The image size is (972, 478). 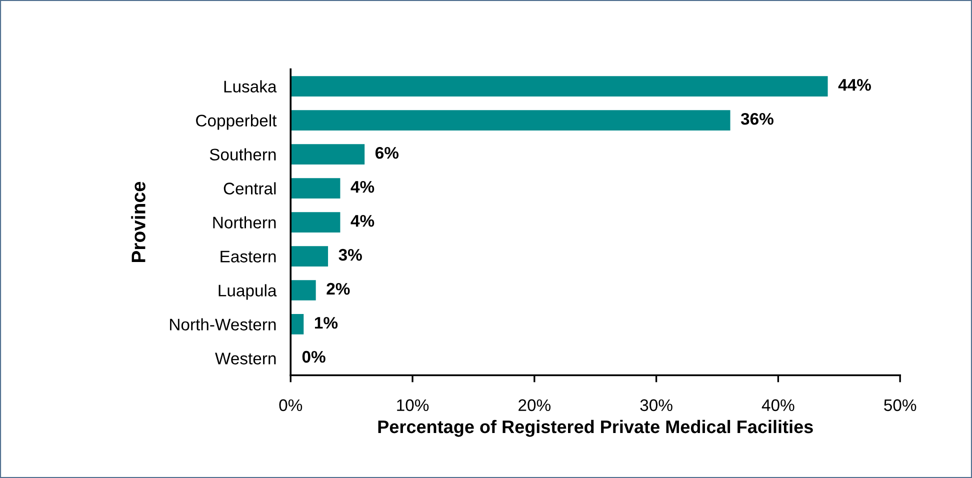 What do you see at coordinates (854, 85) in the screenshot?
I see `data-label: 44%` at bounding box center [854, 85].